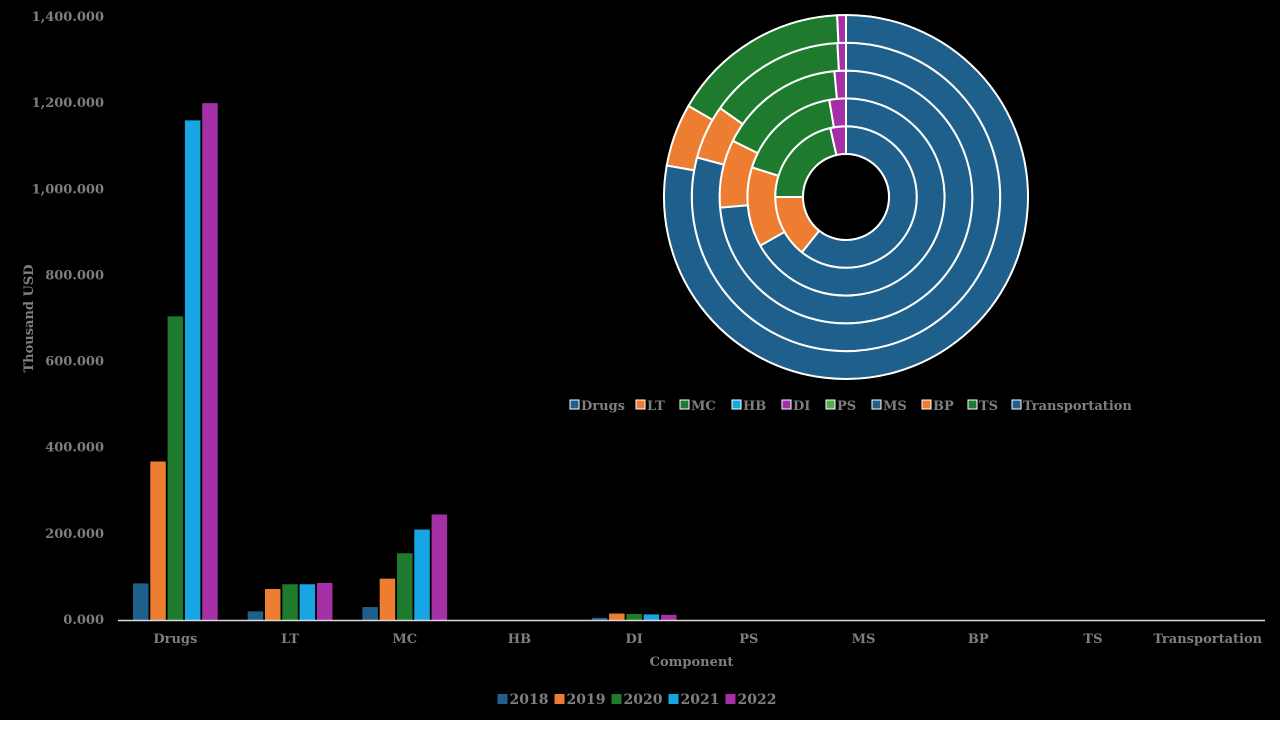 The width and height of the screenshot is (1280, 734). I want to click on y-tick-label: 1,200.000, so click(68, 103).